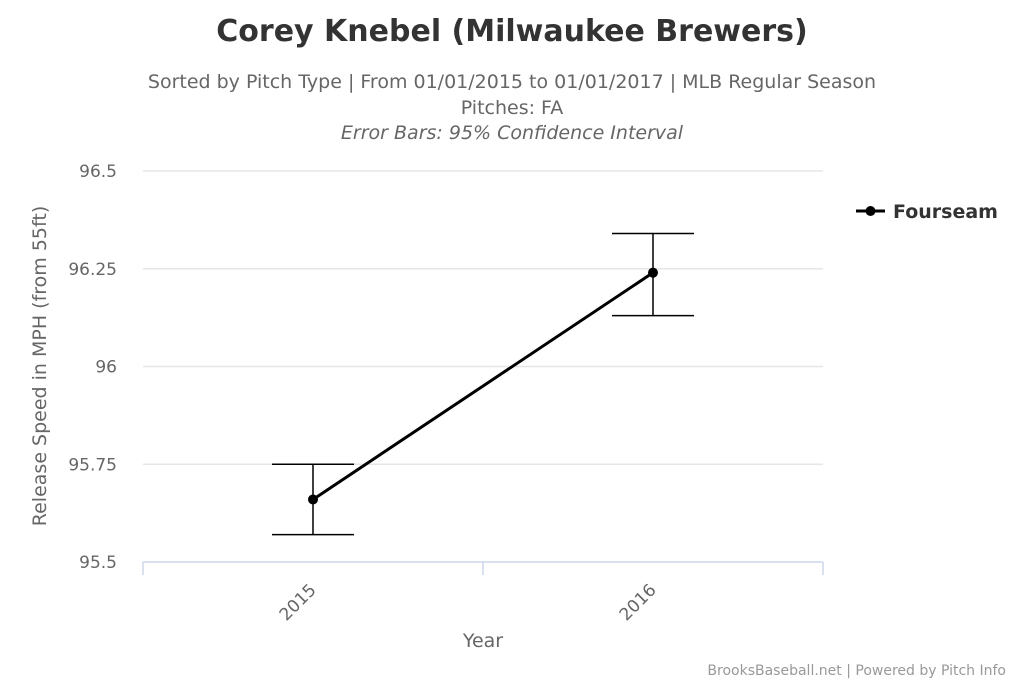 Image resolution: width=1024 pixels, height=683 pixels. Describe the element at coordinates (511, 31) in the screenshot. I see `chart-title: Corey Knebel (Milwaukee Brewers)` at that location.